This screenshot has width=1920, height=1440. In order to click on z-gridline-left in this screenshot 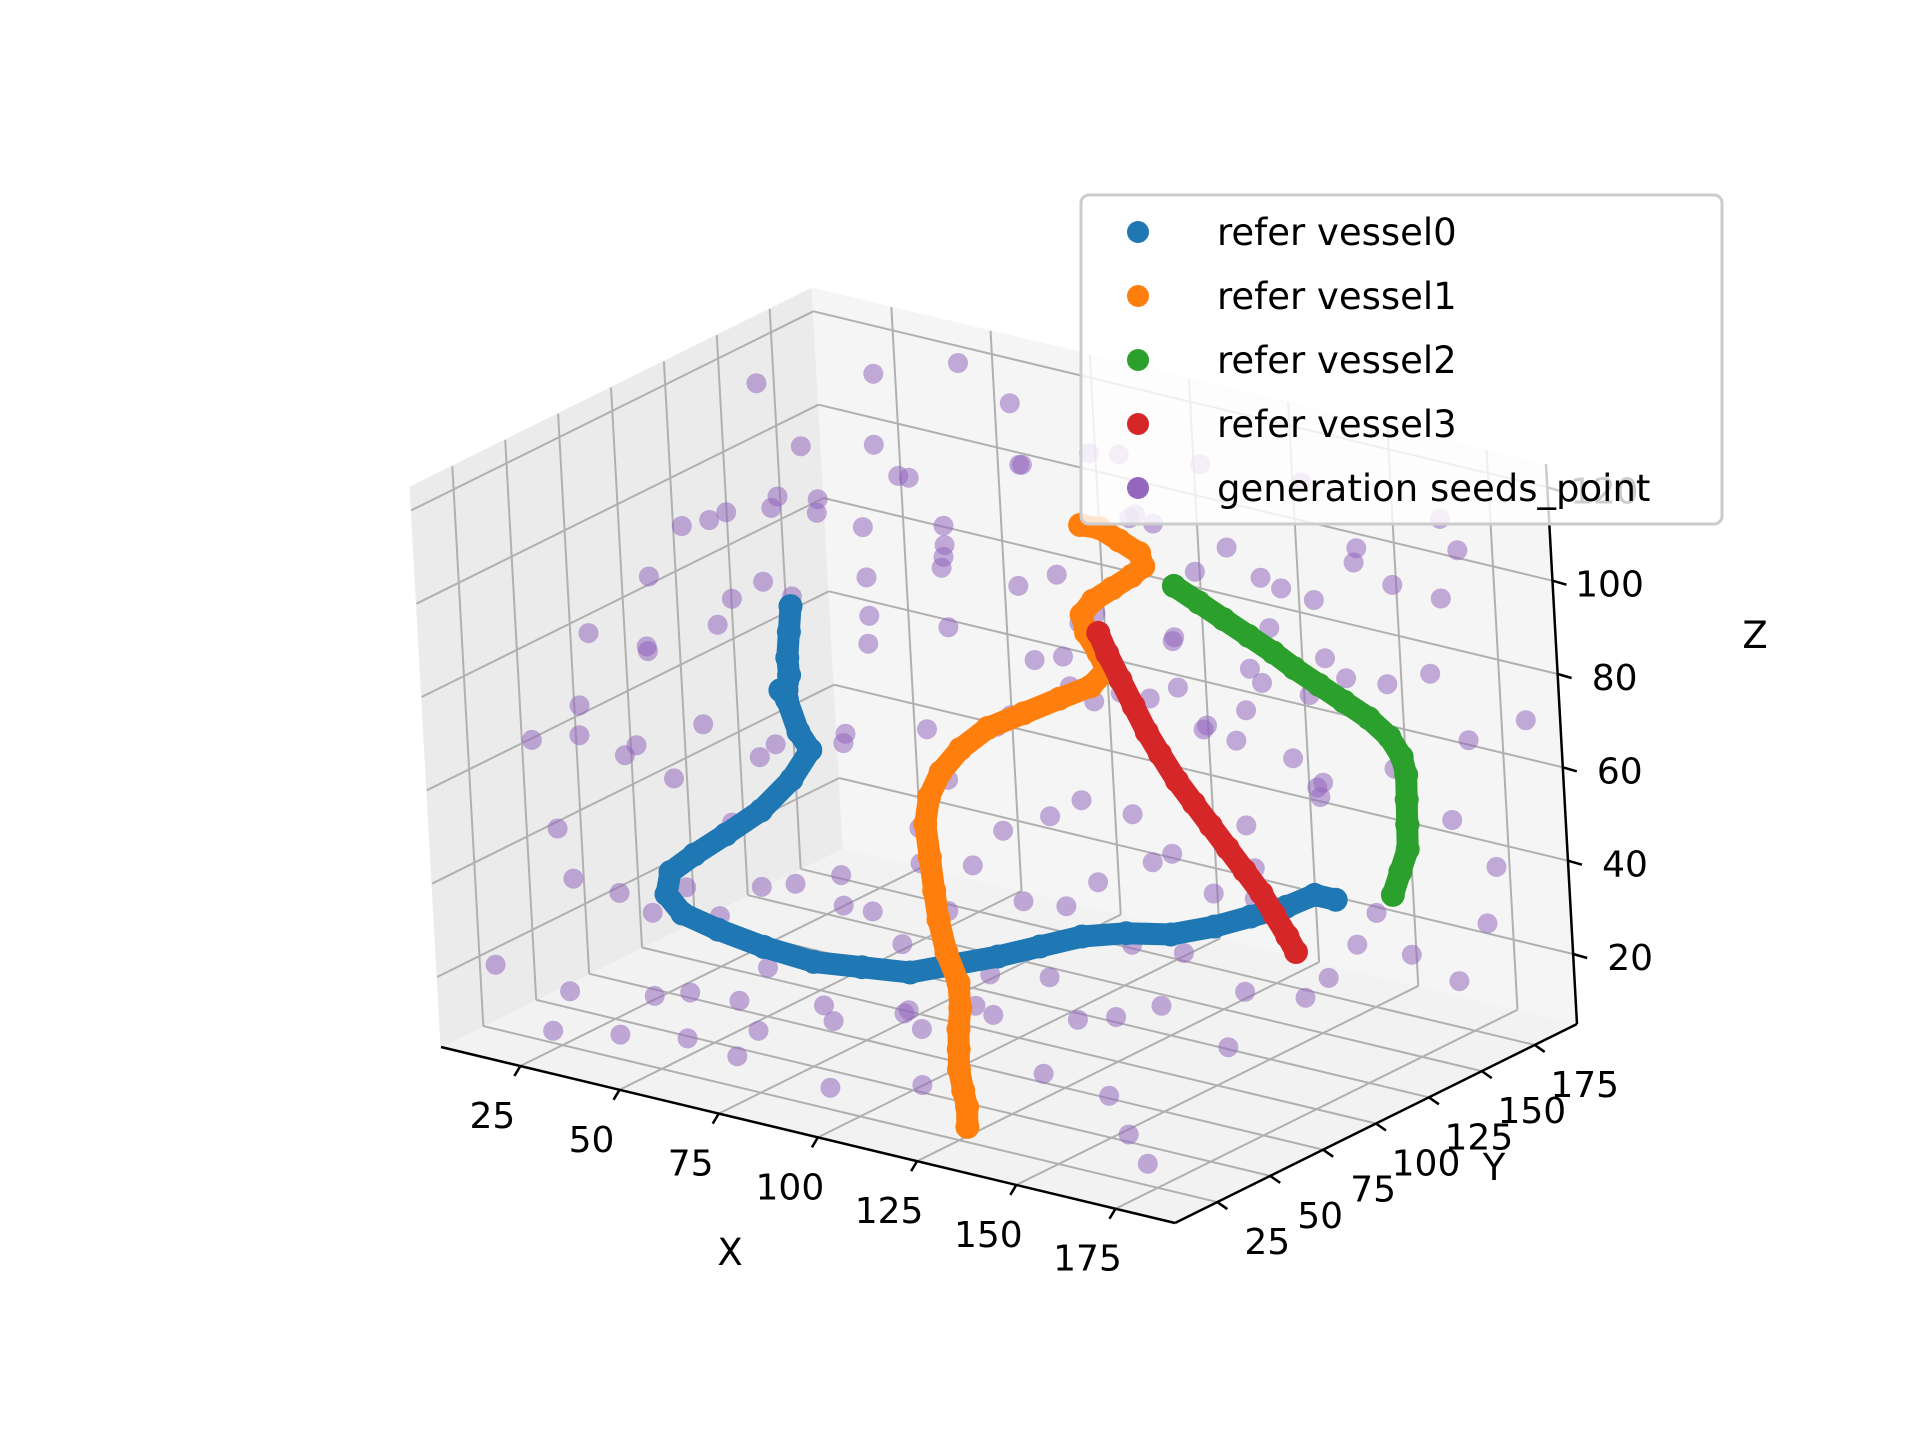, I will do `click(617, 504)`.